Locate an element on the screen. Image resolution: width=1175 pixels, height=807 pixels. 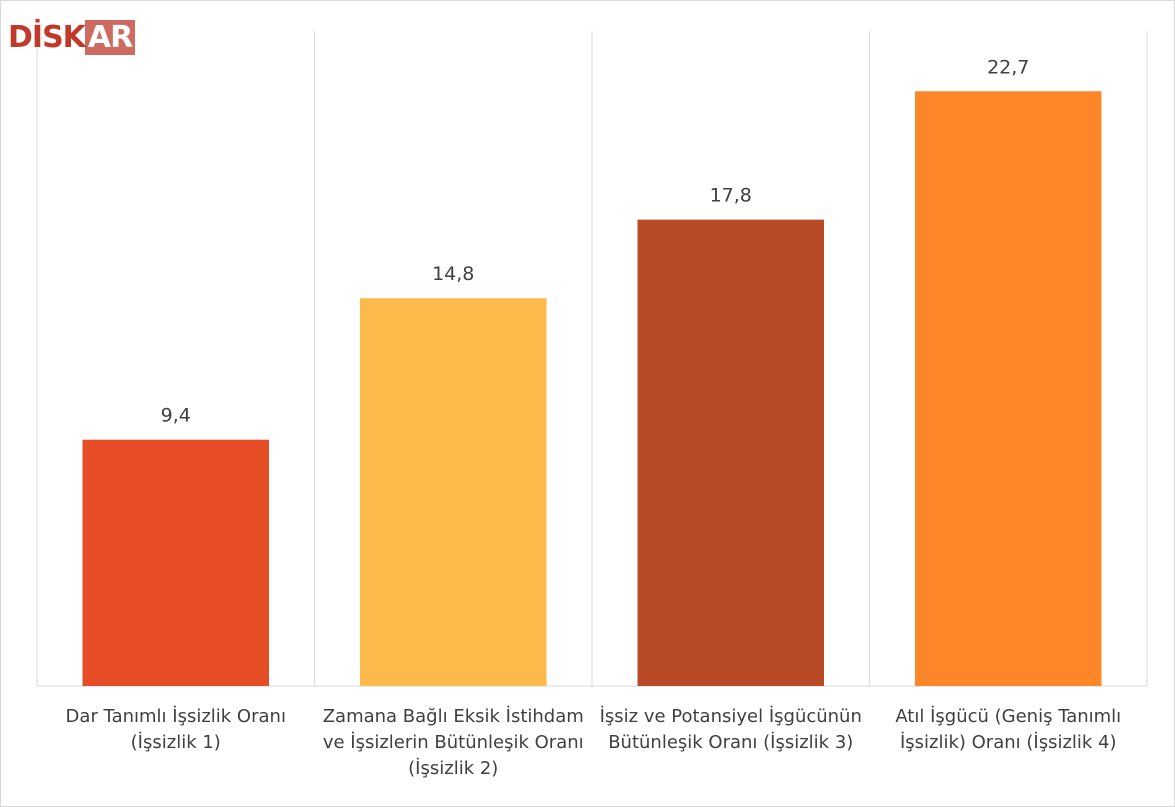
value-label: 22,7 is located at coordinates (1008, 67).